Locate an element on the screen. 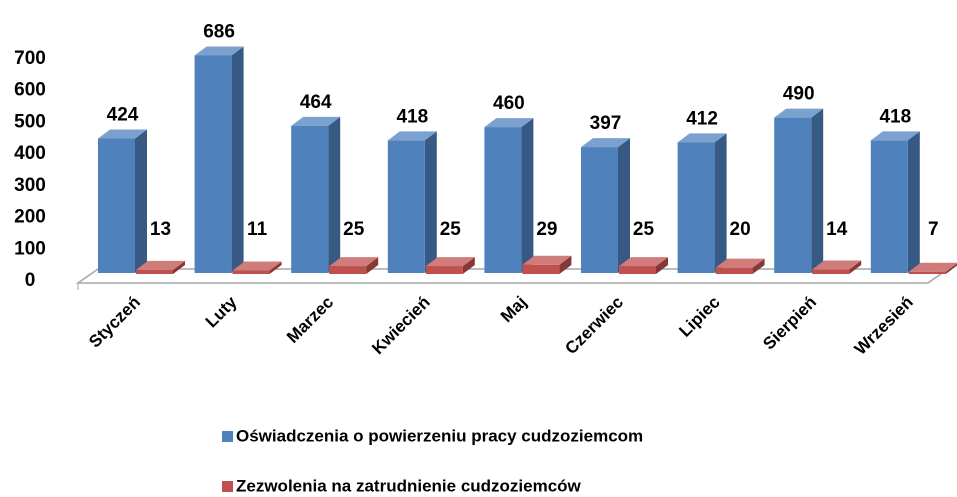 The width and height of the screenshot is (957, 497). x-tick-label: Maj is located at coordinates (513, 309).